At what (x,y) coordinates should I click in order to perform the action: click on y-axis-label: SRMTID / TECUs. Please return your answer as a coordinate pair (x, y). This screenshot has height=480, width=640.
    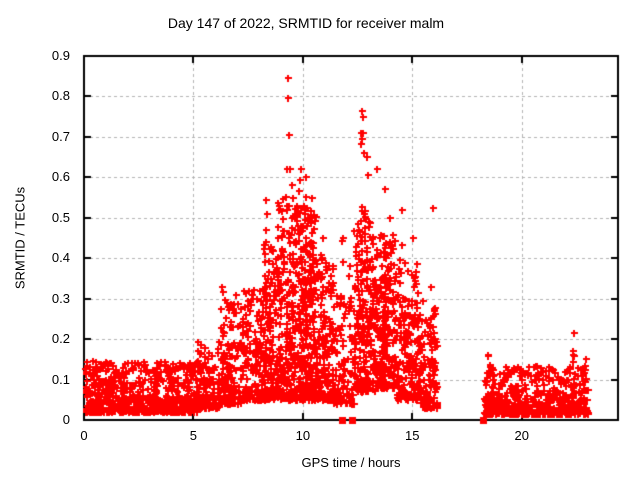
    Looking at the image, I should click on (20, 238).